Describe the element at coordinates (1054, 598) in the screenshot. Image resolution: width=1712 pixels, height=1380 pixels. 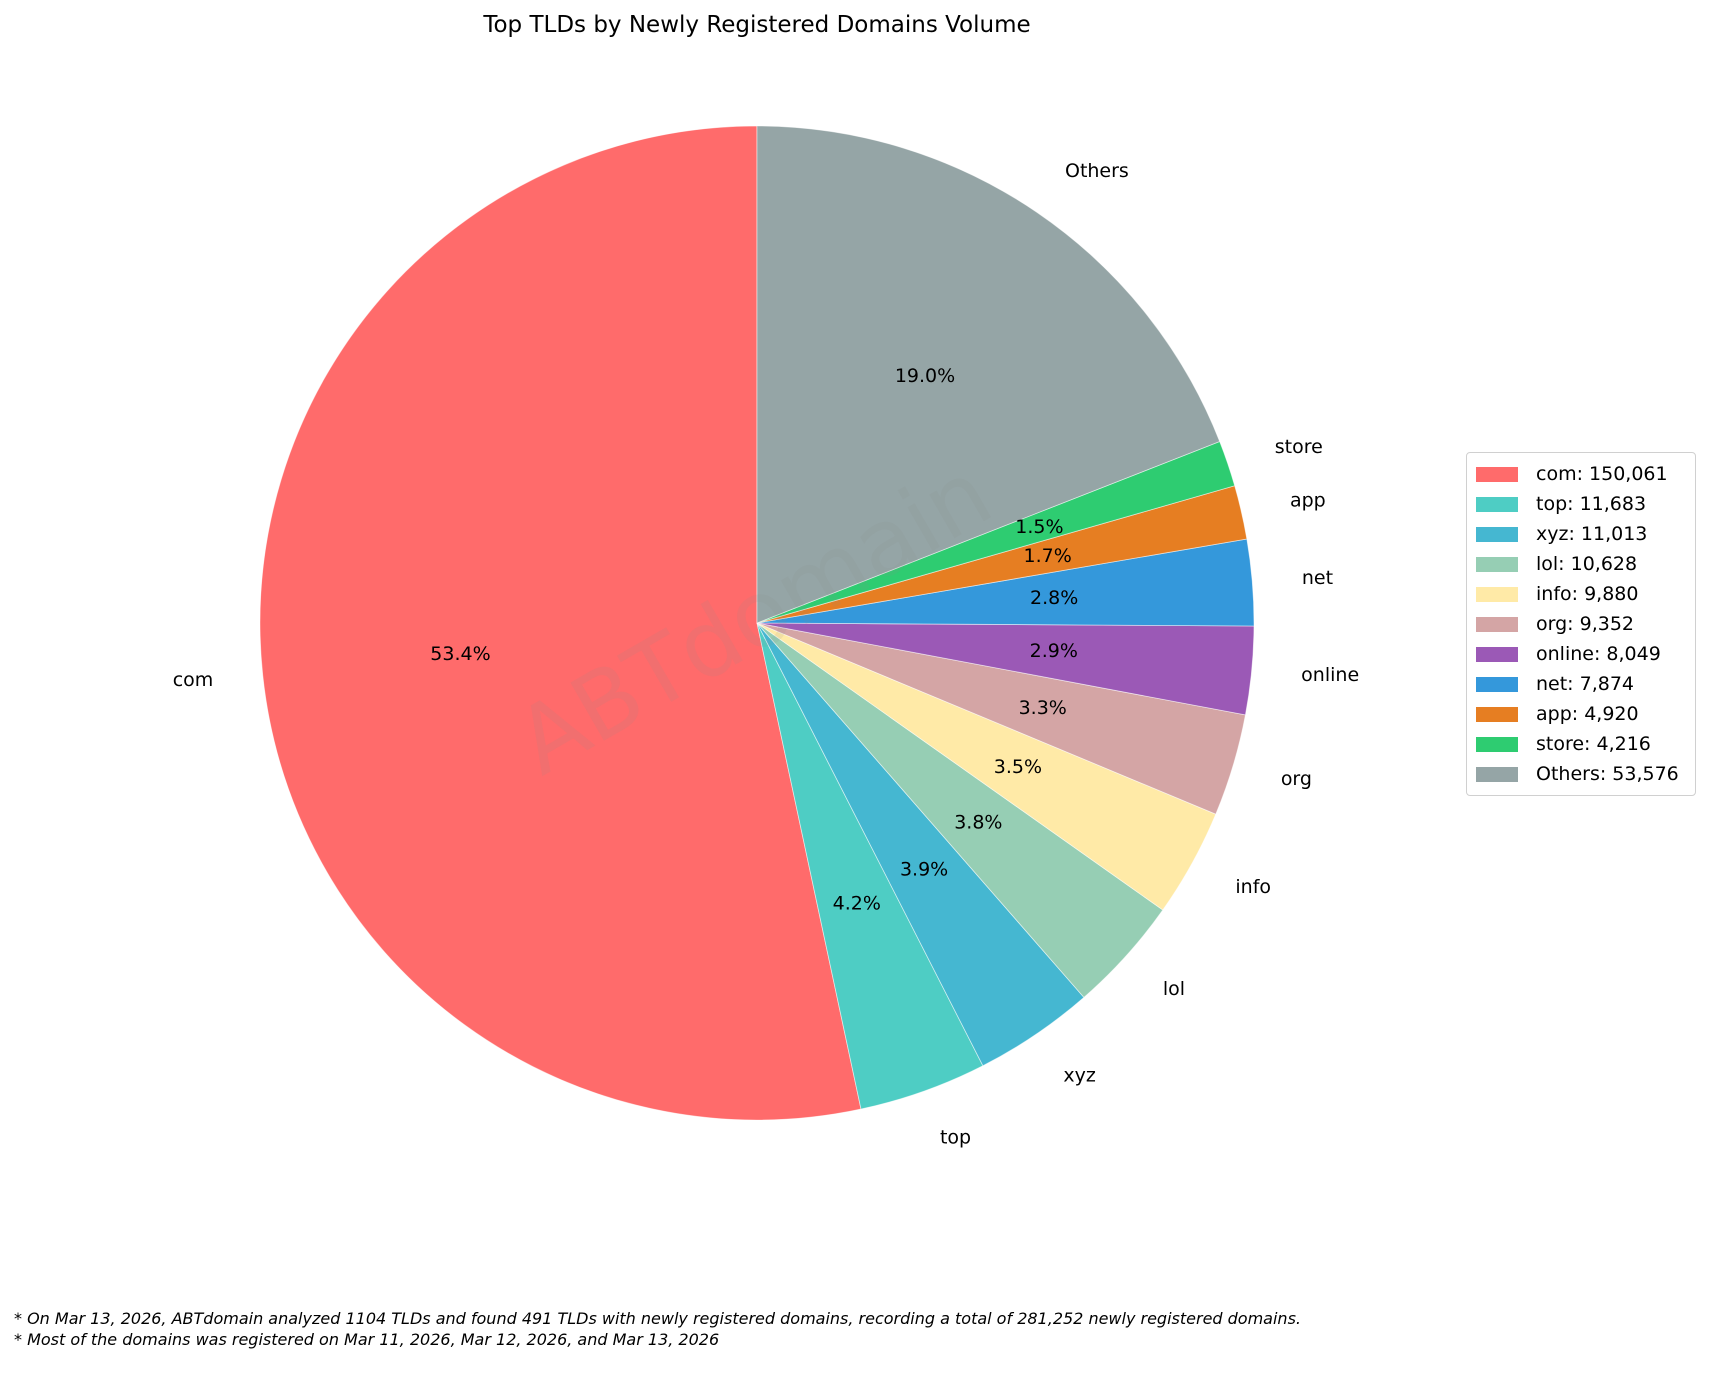
I see `slice-percent-net: 2.8%` at that location.